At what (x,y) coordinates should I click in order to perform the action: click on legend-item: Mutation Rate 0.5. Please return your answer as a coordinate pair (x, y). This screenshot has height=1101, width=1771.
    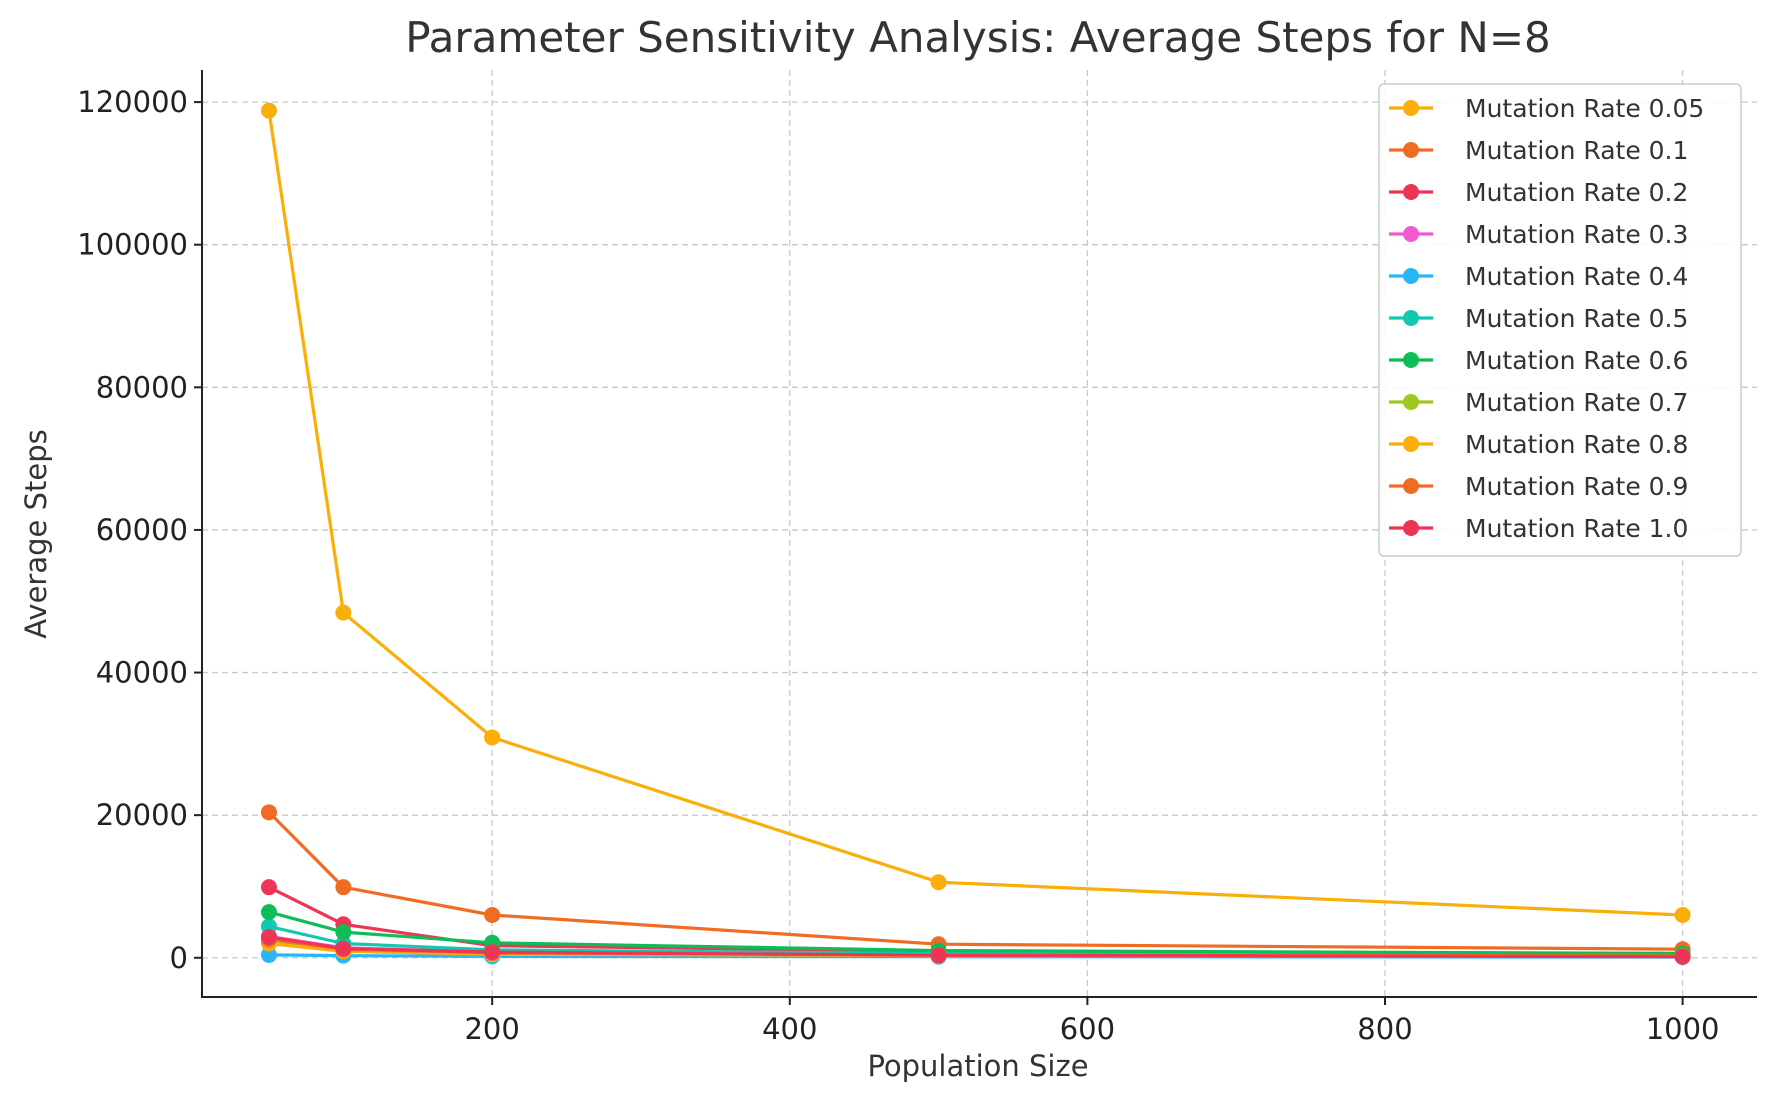
    Looking at the image, I should click on (1538, 318).